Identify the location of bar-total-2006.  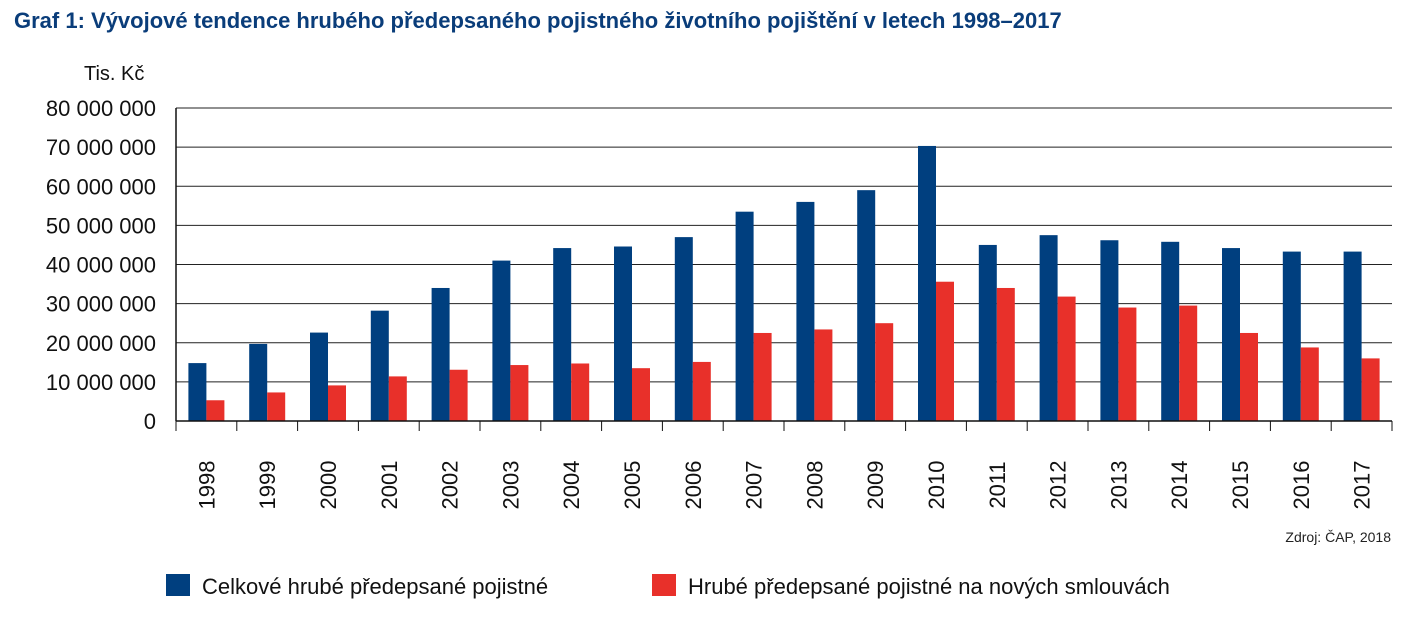
(683, 329).